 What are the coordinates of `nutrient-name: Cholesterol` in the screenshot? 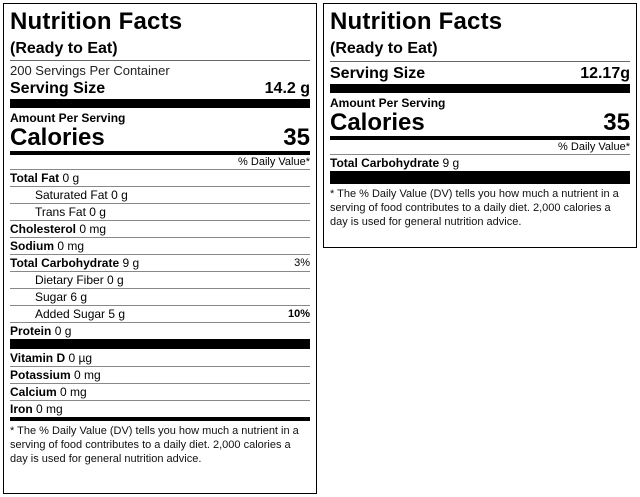 It's located at (43, 229).